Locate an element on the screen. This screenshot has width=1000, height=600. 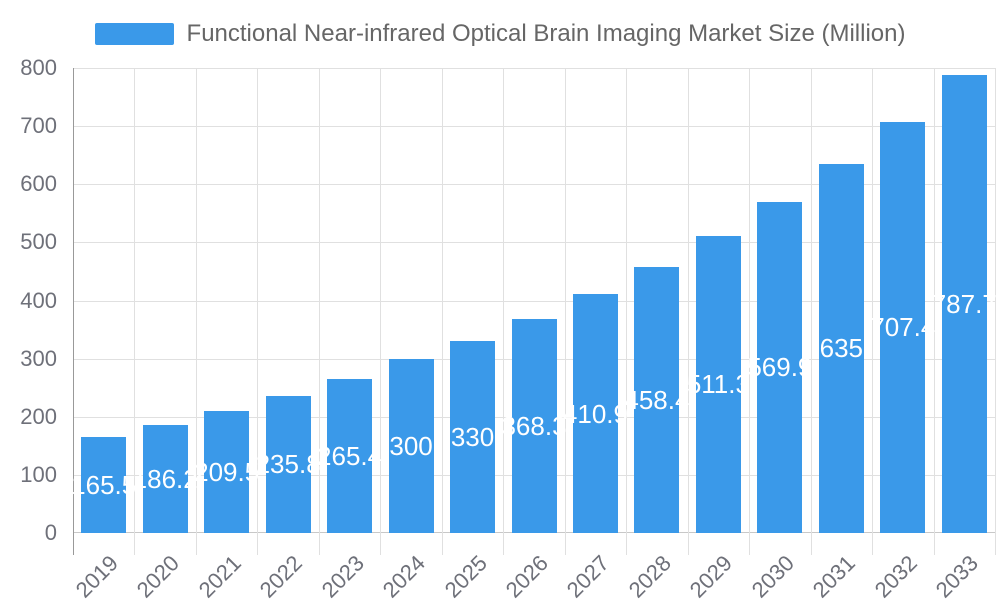
bar-2030 is located at coordinates (780, 367).